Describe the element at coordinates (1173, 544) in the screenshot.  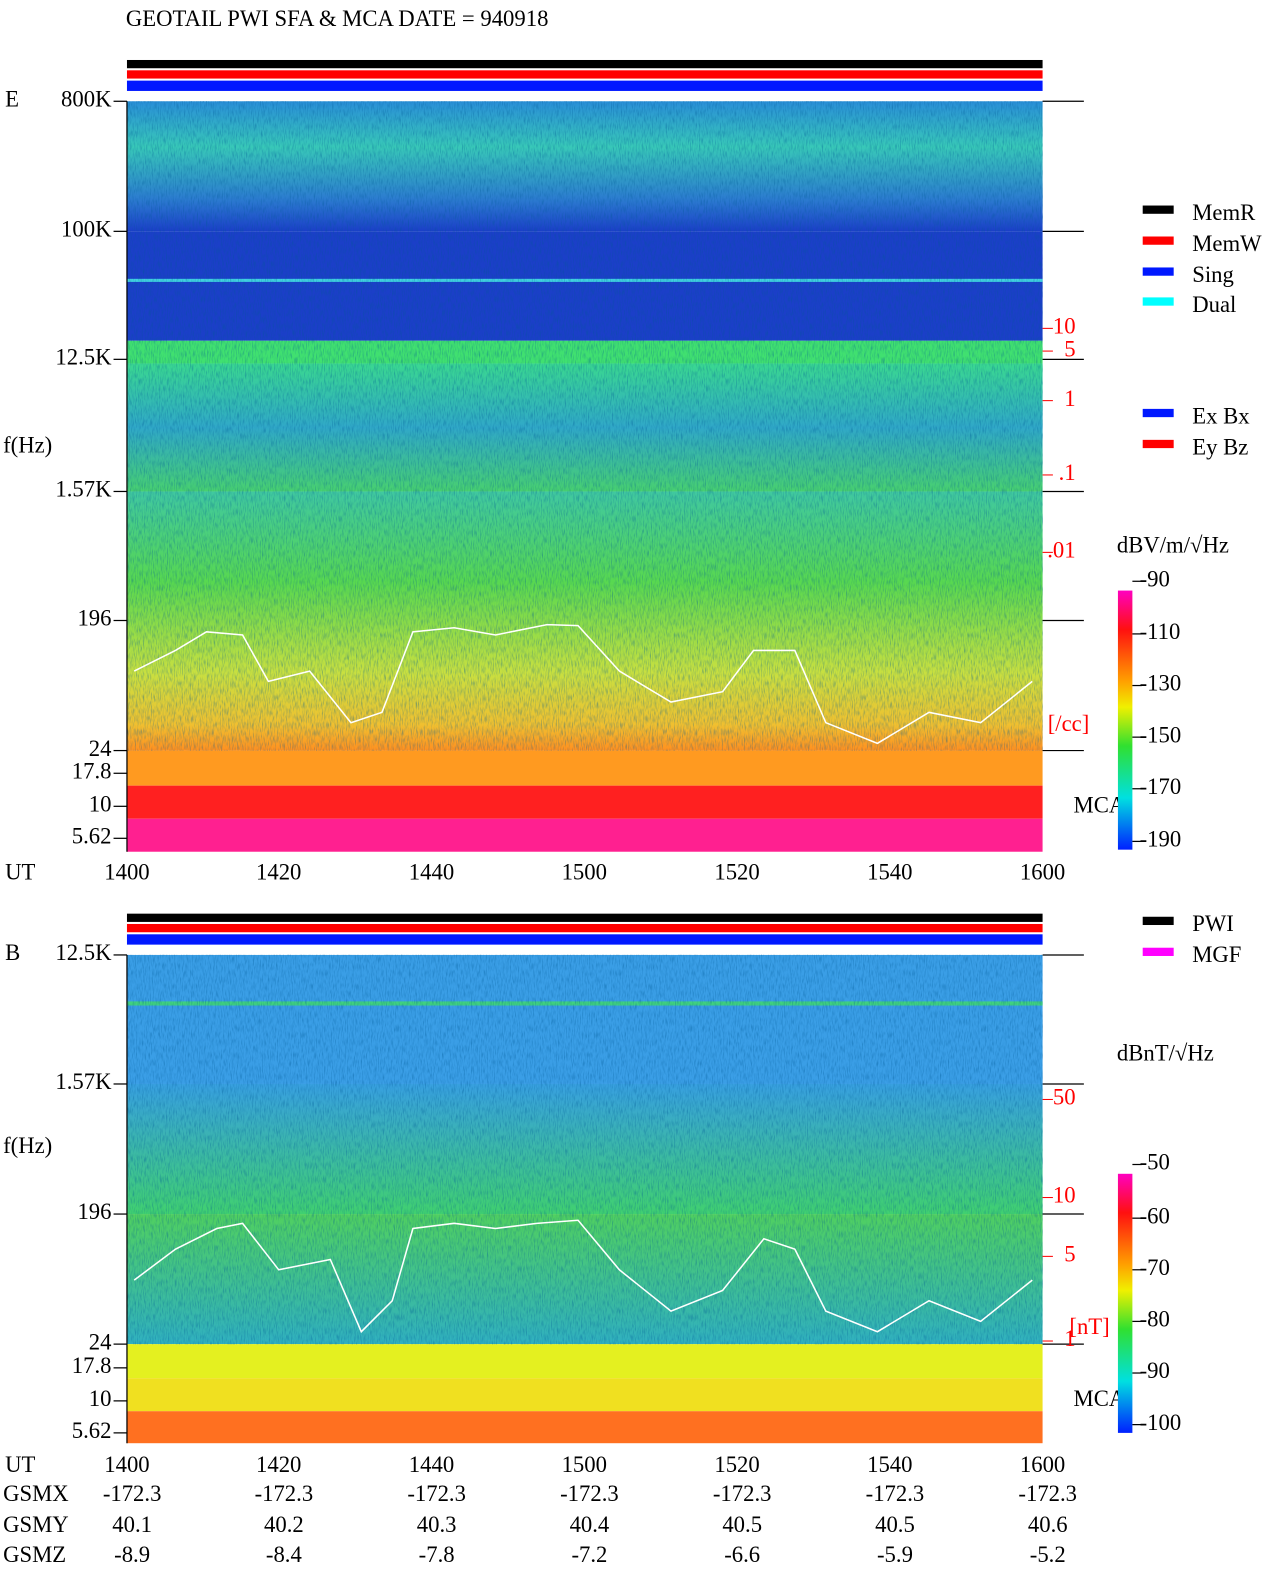
I see `colorbar-unit: dBV/m/√Hz` at that location.